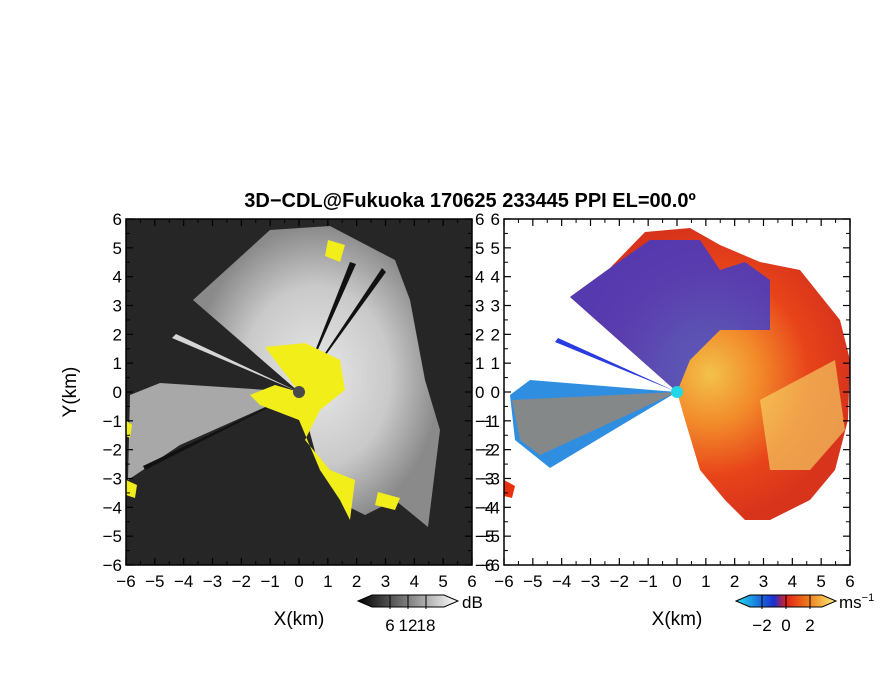 The width and height of the screenshot is (880, 680). What do you see at coordinates (850, 602) in the screenshot?
I see `velocity-colorbar-unit-base: ms` at bounding box center [850, 602].